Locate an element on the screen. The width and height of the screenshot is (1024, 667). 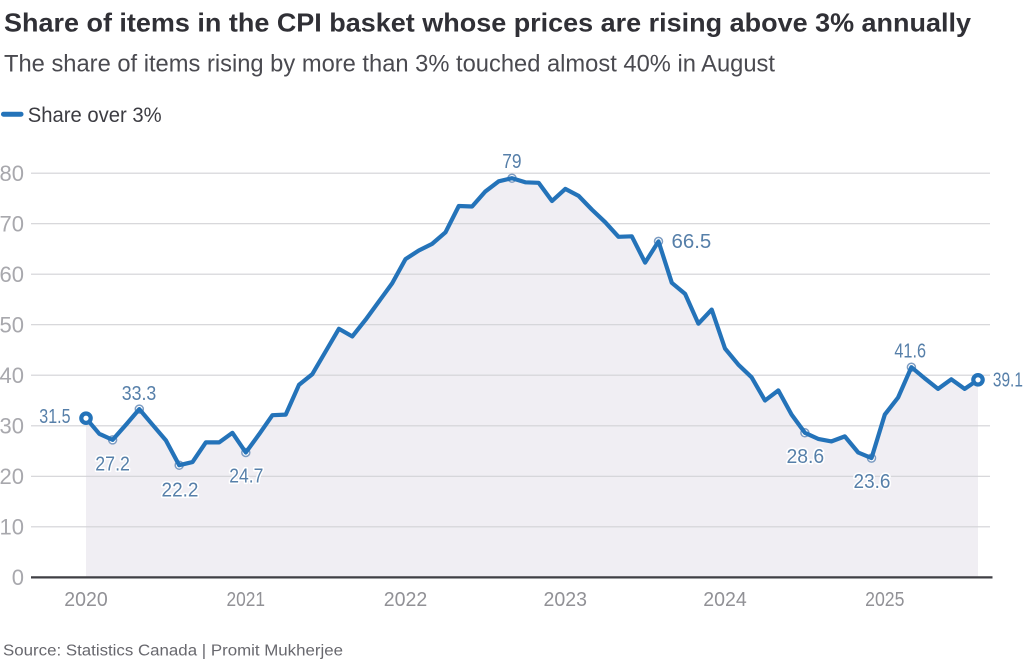
svg-text: 2024 is located at coordinates (725, 600).